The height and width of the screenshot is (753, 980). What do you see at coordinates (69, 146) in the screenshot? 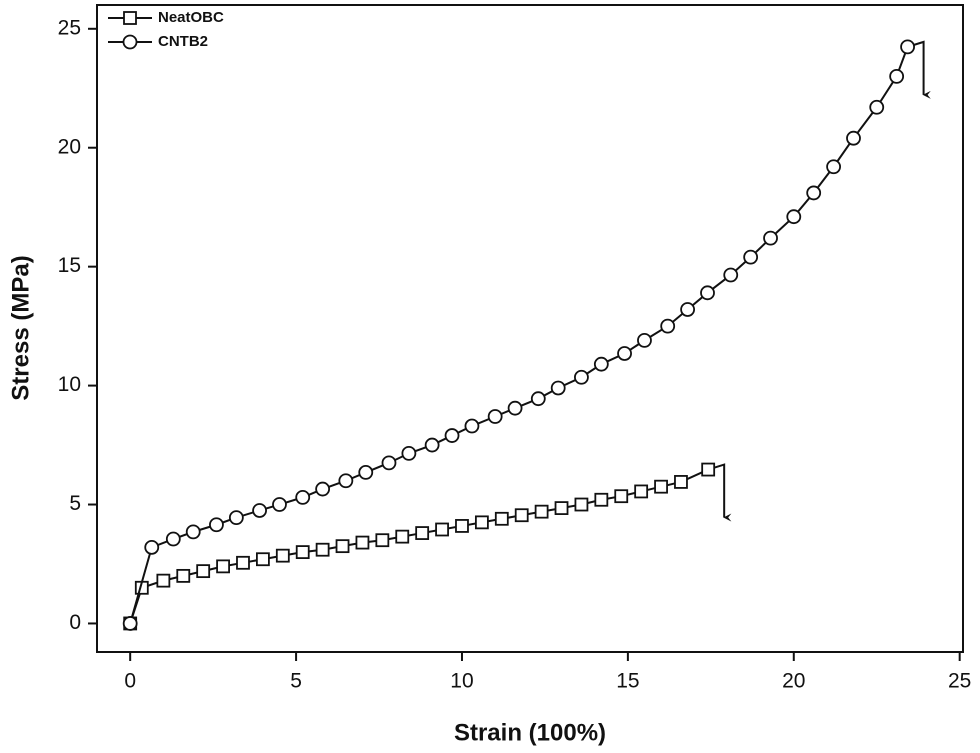
I see `y-tick-label: 20` at bounding box center [69, 146].